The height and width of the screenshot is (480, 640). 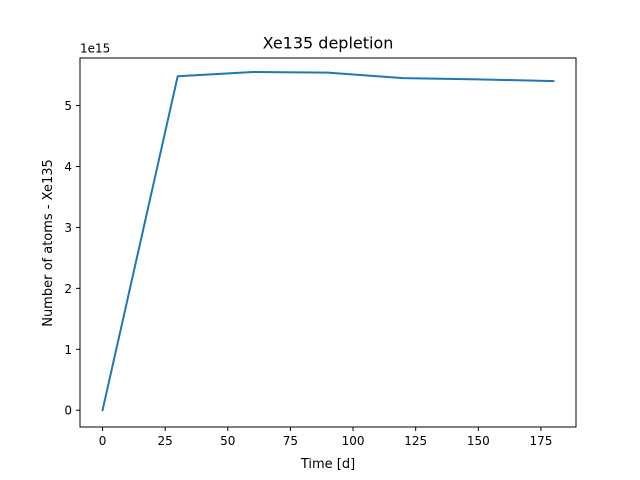 What do you see at coordinates (353, 441) in the screenshot?
I see `x-tick-label: 100` at bounding box center [353, 441].